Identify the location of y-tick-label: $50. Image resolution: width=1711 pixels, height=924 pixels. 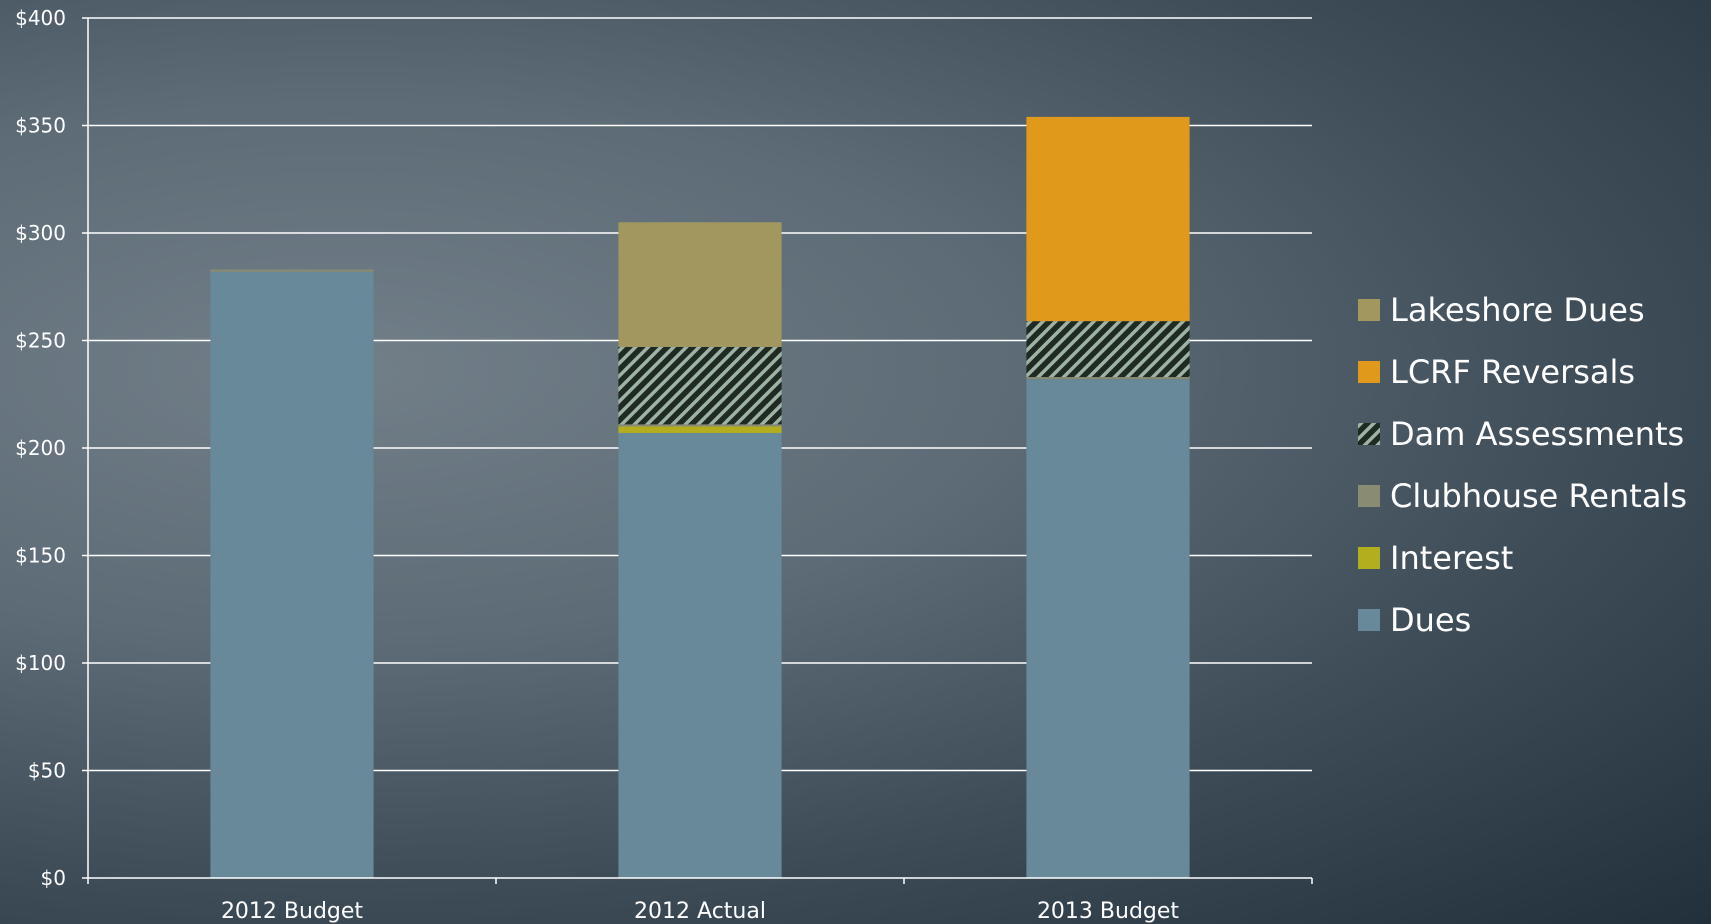
(47, 771).